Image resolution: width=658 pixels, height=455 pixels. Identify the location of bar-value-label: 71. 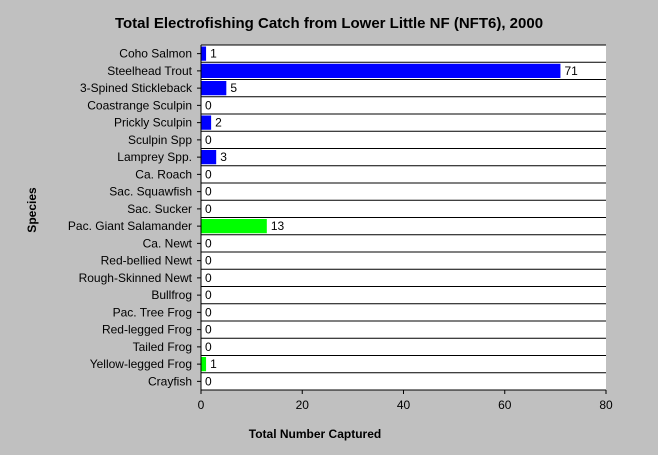
(571, 71).